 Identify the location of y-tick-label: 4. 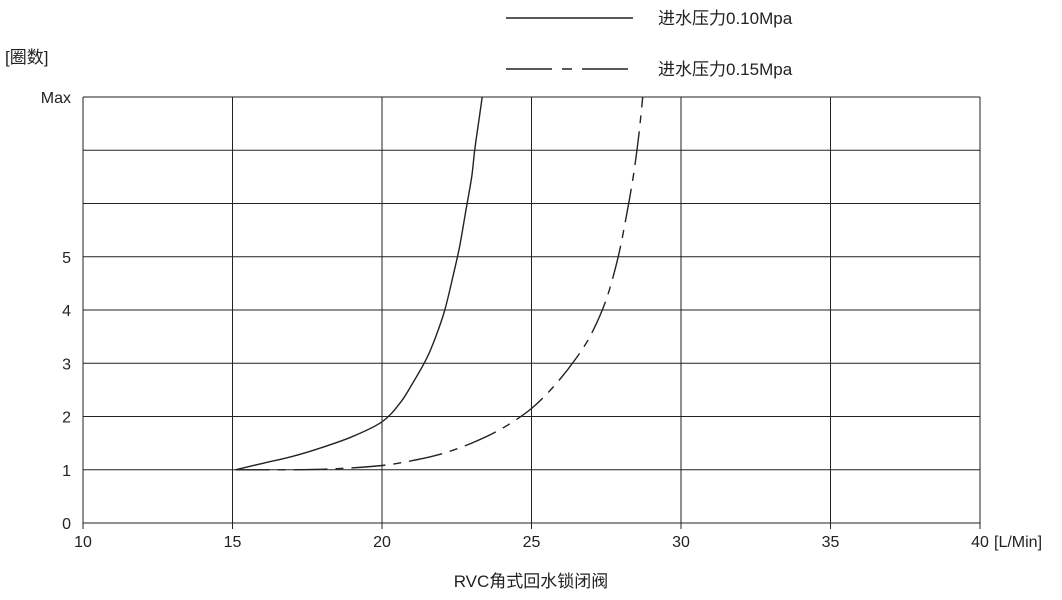
(66, 311).